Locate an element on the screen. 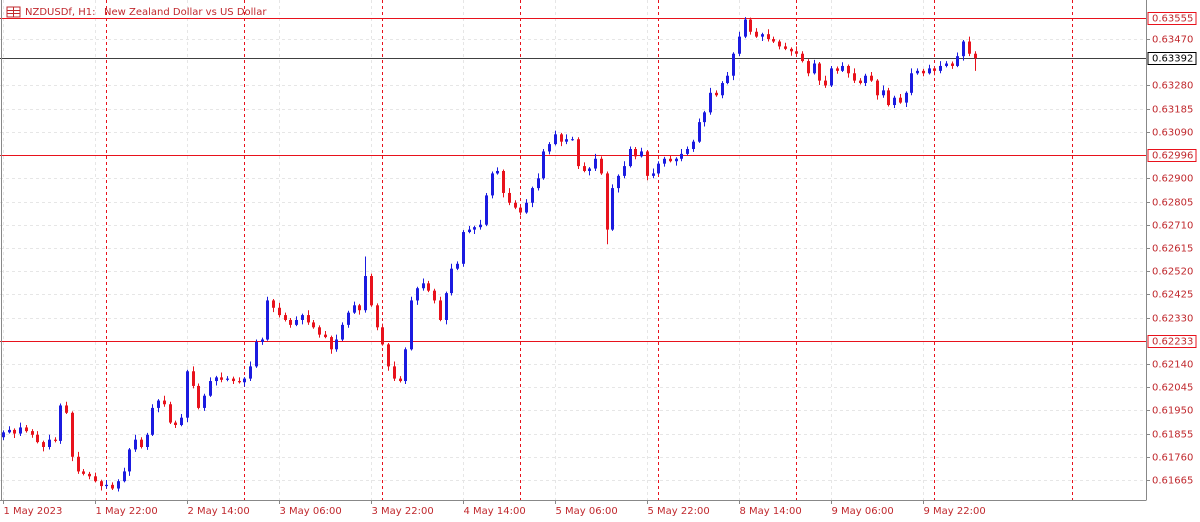 The height and width of the screenshot is (522, 1200). chart-symbol: NZDUSDf, H1: is located at coordinates (60, 12).